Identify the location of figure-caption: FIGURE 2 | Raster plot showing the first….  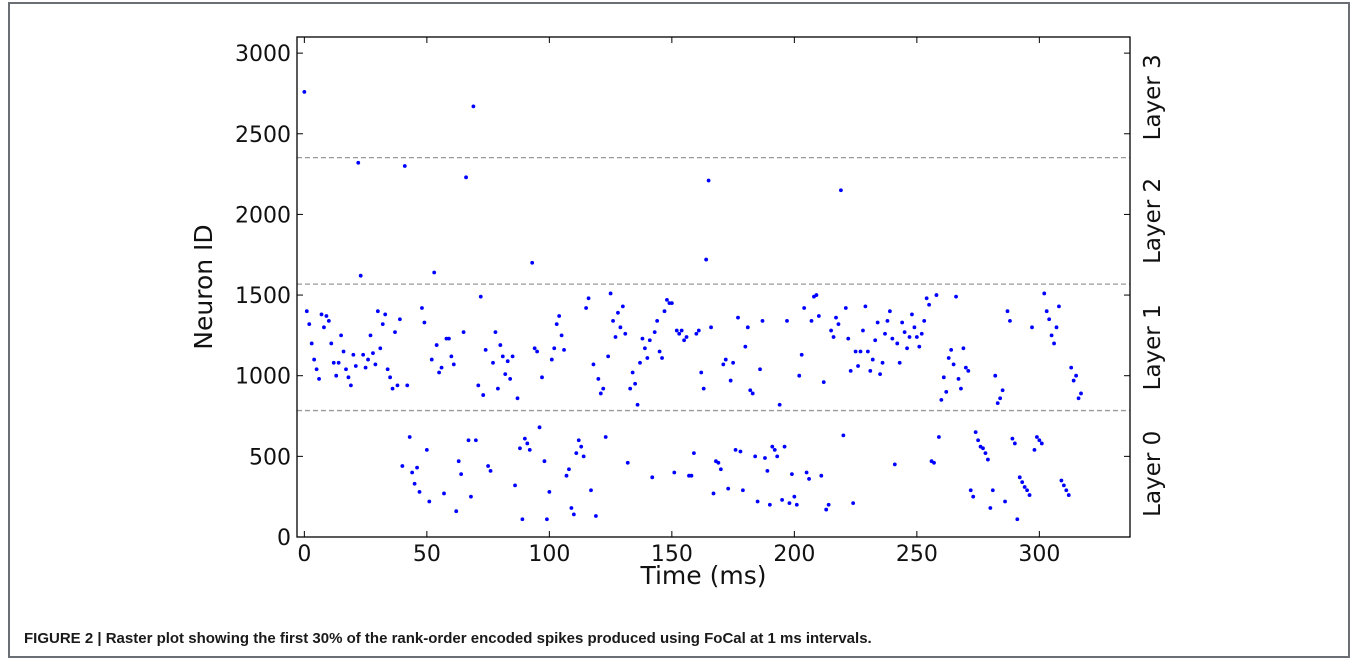
(448, 638).